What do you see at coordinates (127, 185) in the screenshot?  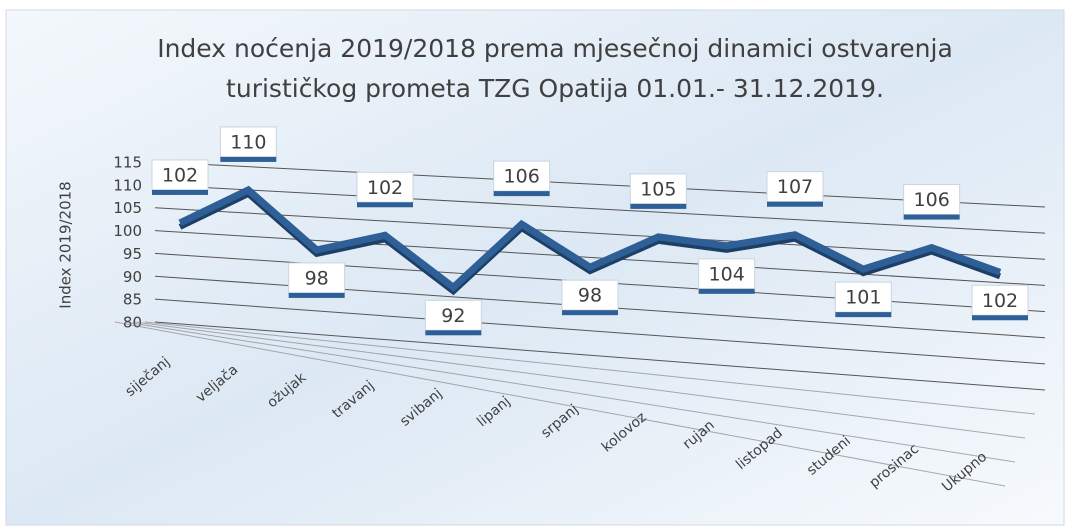 I see `y-tick-label: 110` at bounding box center [127, 185].